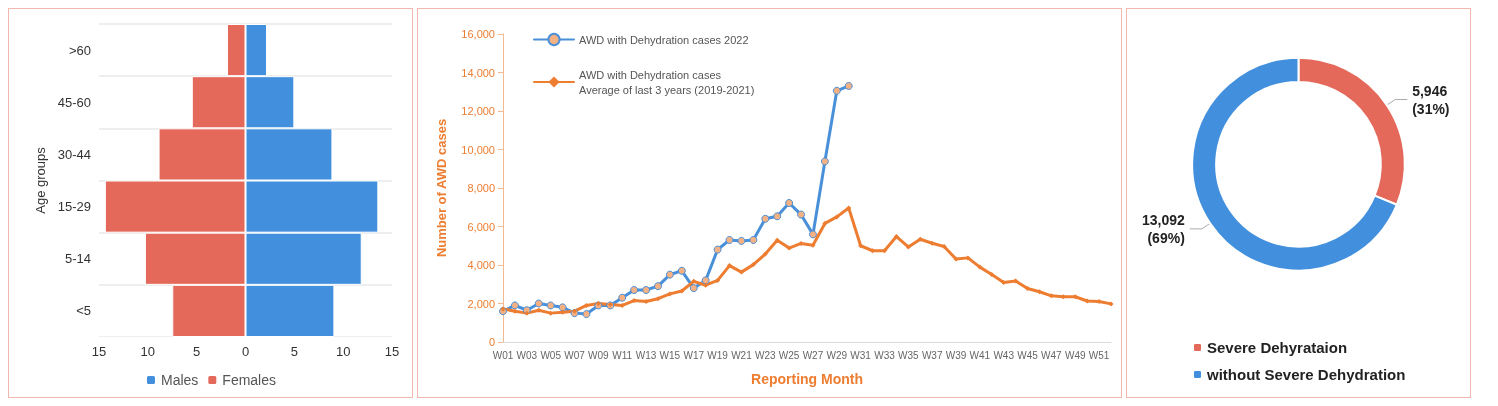 Image resolution: width=1498 pixels, height=406 pixels. I want to click on x-tick-label: W13, so click(646, 355).